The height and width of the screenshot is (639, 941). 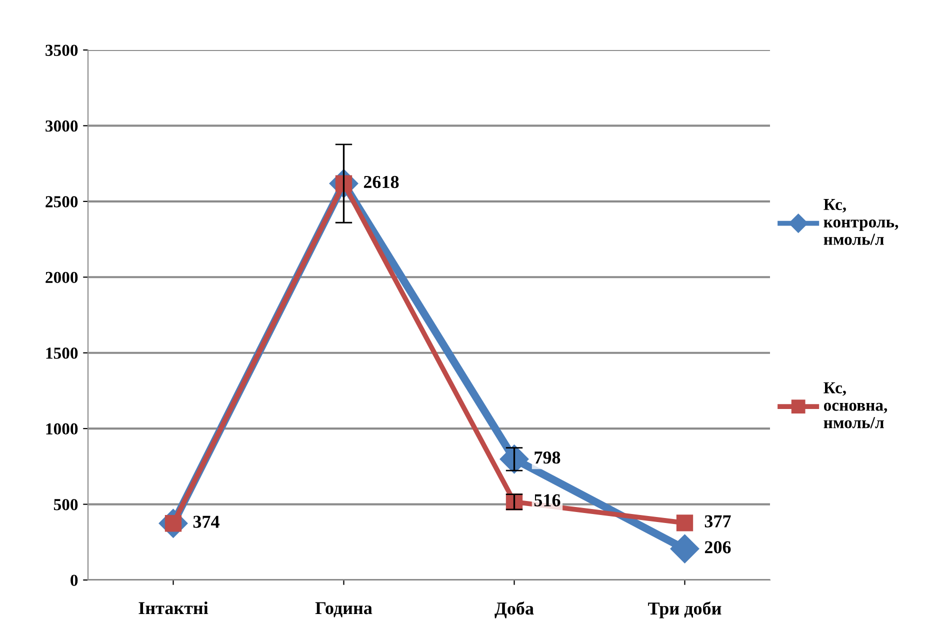 I want to click on y-tick-label: 2500, so click(x=62, y=202).